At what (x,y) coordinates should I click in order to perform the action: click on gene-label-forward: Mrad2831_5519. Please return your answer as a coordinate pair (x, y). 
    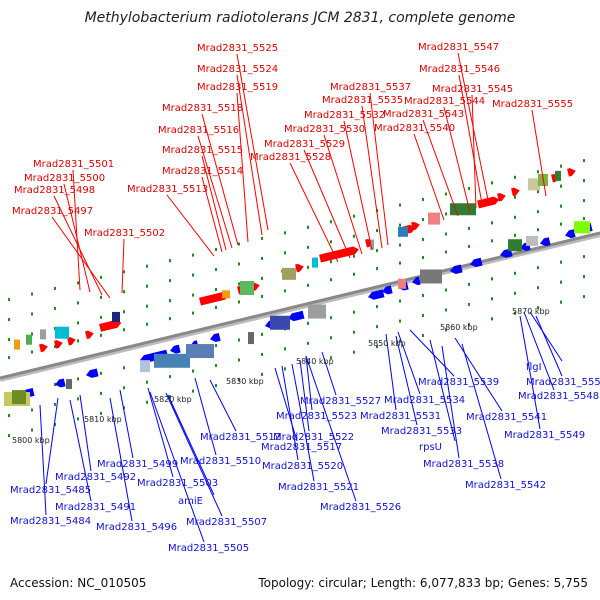
    Looking at the image, I should click on (237, 87).